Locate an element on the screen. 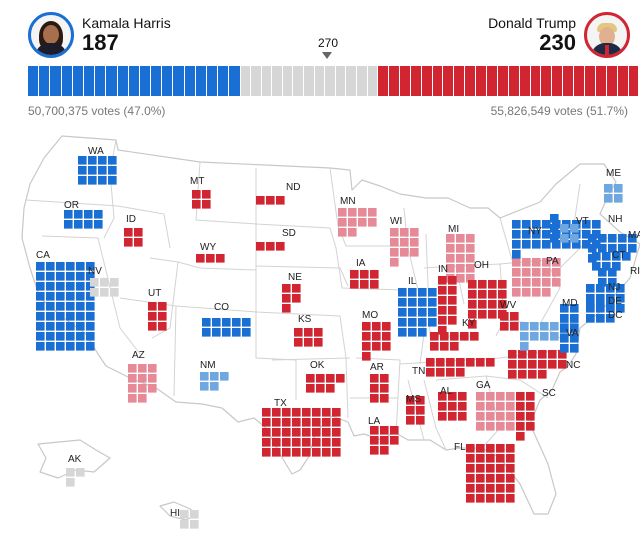 This screenshot has height=538, width=640. state-label-mt: MT is located at coordinates (197, 181).